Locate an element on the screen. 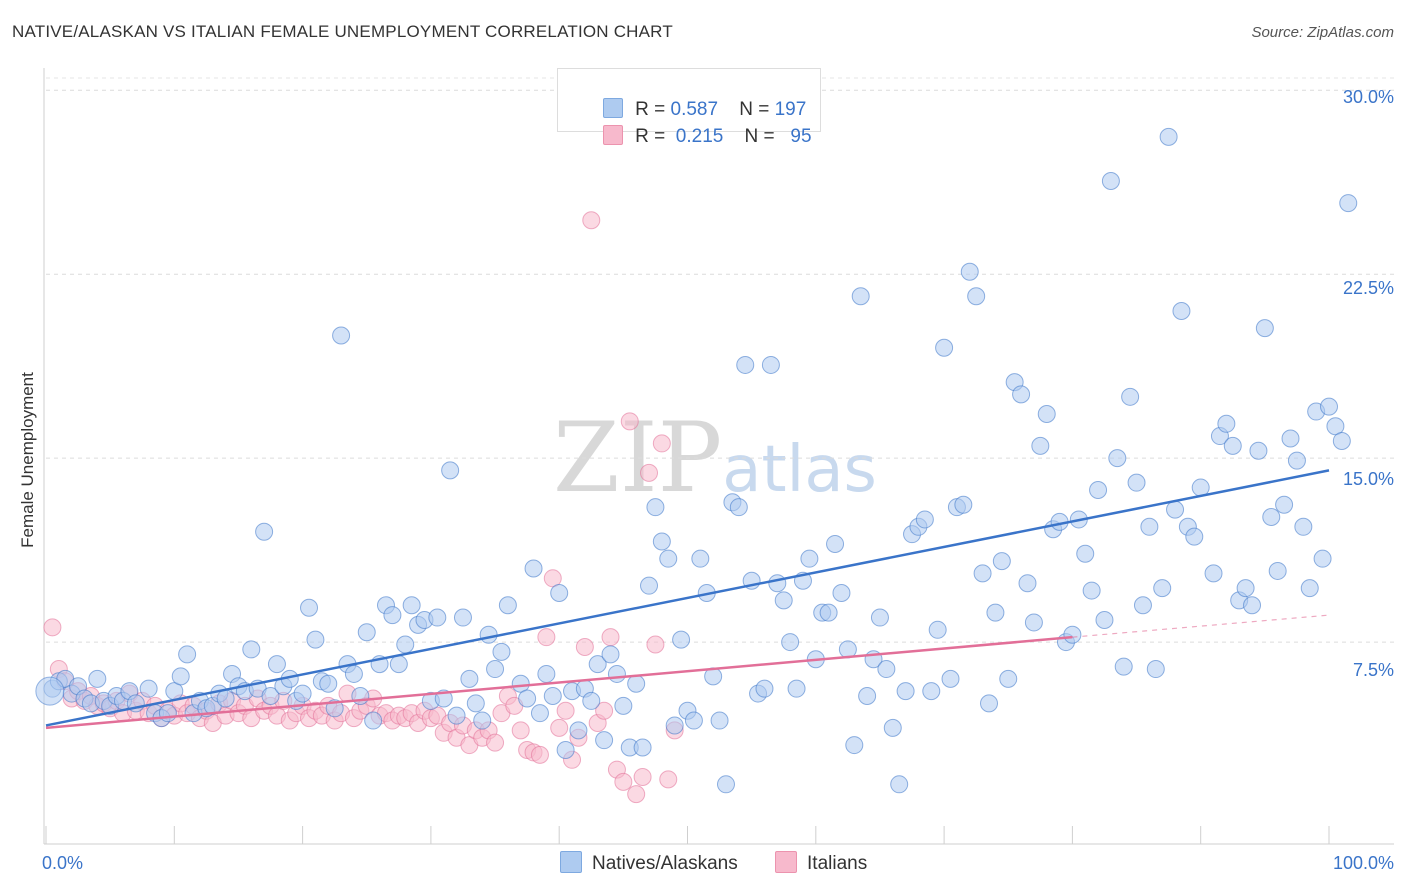 This screenshot has height=892, width=1406. legend-n-value: 197 is located at coordinates (790, 109).